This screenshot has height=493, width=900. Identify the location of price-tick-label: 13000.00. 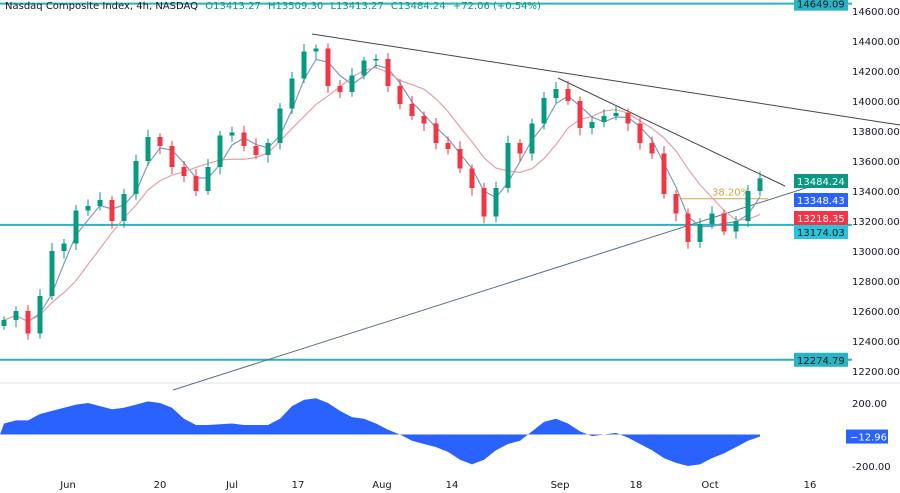
(876, 252).